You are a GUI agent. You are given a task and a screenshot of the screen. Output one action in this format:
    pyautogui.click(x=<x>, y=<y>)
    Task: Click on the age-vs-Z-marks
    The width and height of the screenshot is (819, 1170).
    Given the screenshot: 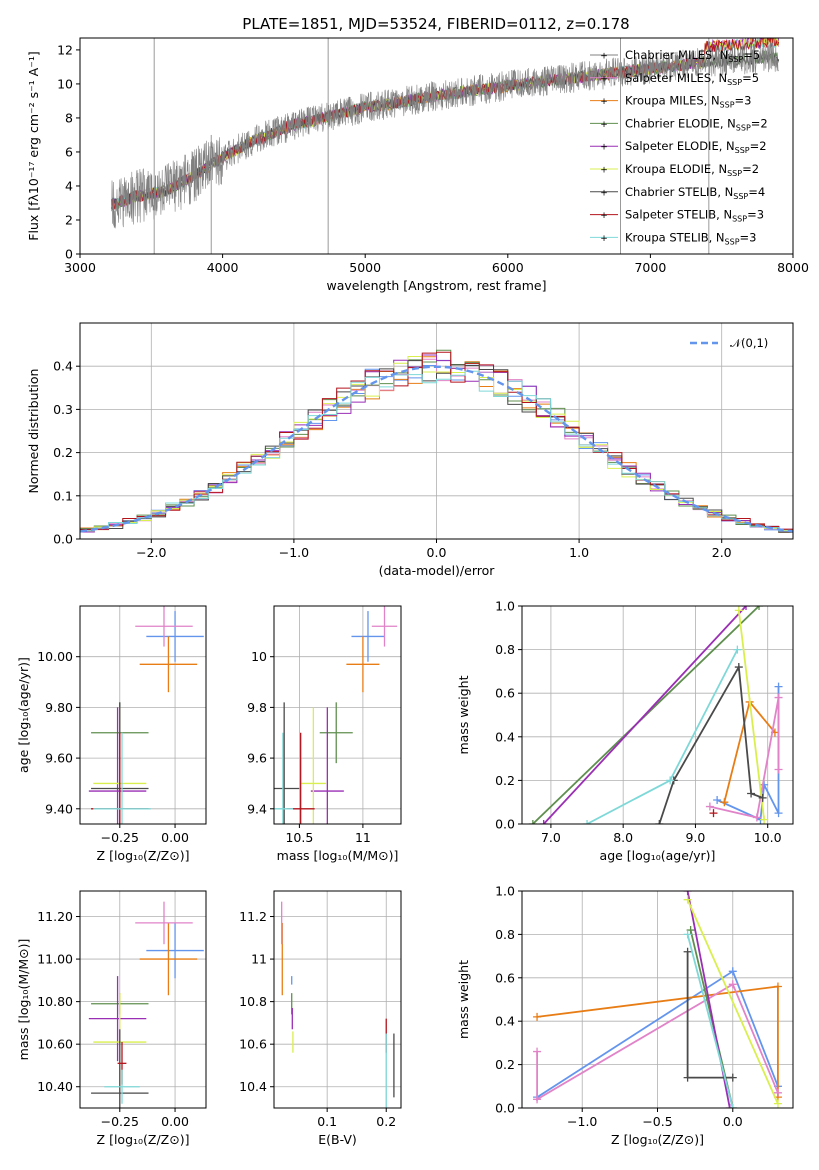 What is the action you would take?
    pyautogui.click(x=146, y=715)
    